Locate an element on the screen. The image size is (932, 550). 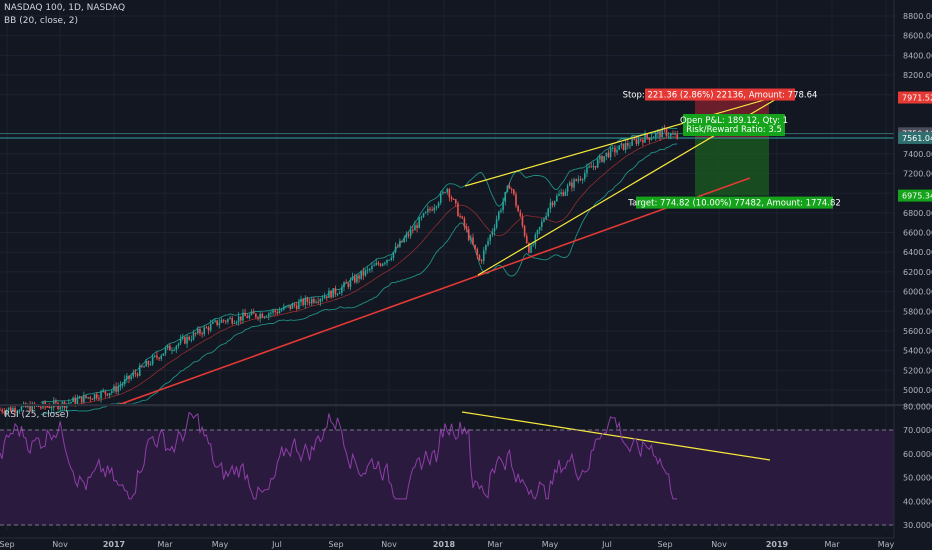
rsi-line is located at coordinates (339, 455).